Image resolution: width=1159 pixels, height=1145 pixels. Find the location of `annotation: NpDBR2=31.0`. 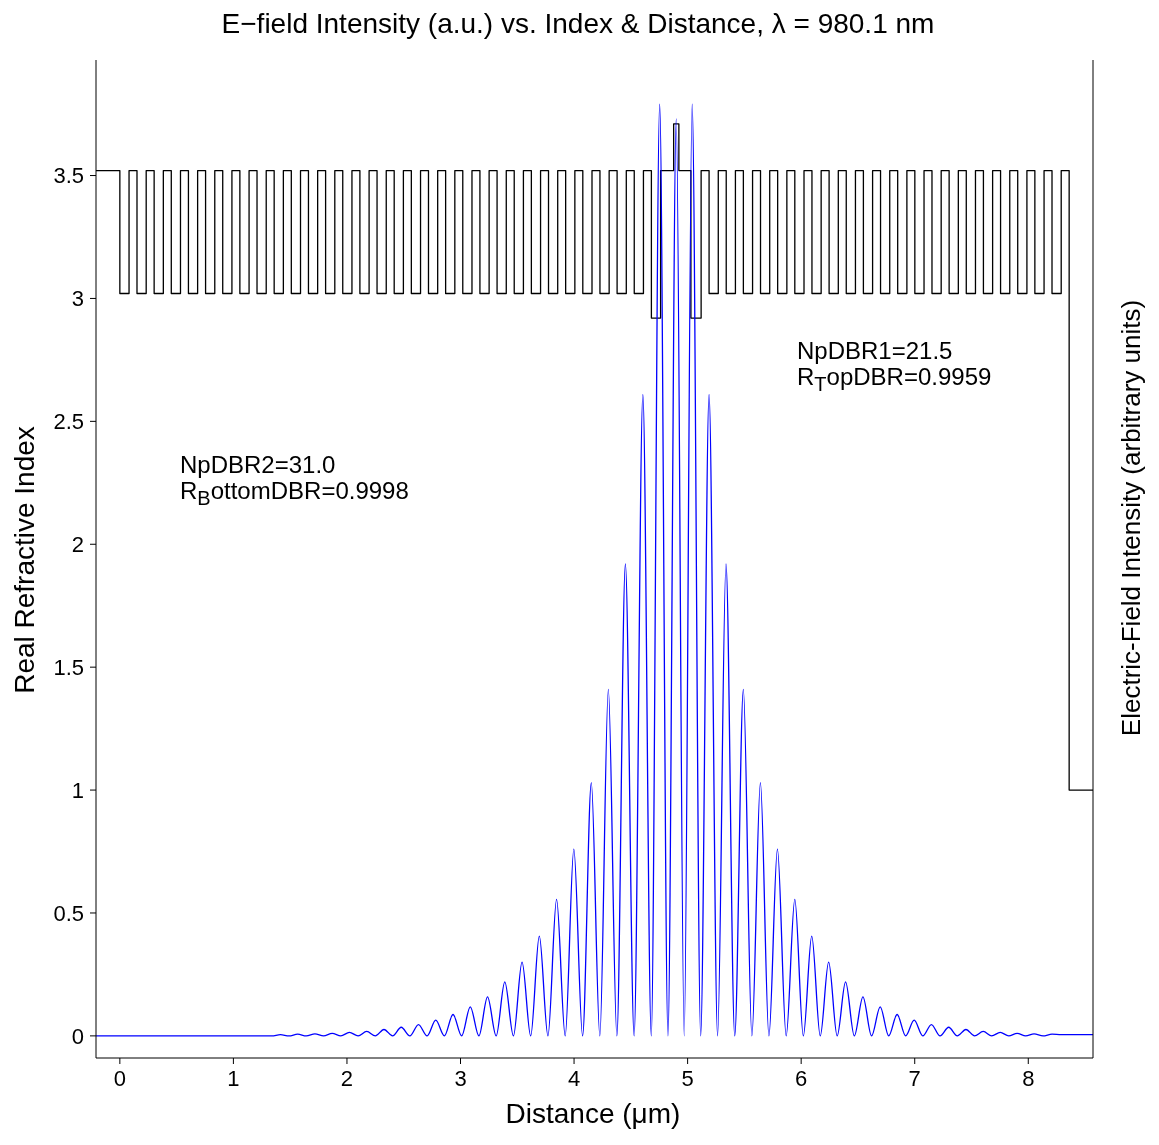

annotation: NpDBR2=31.0 is located at coordinates (258, 464).